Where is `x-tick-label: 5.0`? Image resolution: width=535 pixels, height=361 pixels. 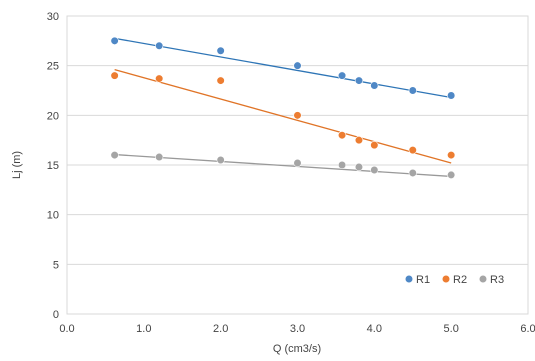
x-tick-label: 5.0 is located at coordinates (451, 329).